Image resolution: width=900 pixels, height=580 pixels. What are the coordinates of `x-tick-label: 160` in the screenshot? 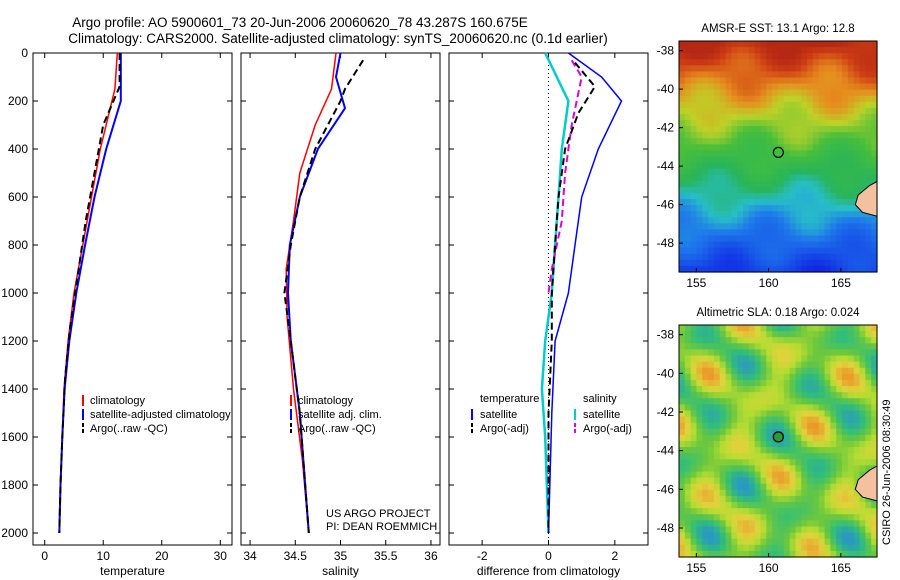 It's located at (769, 568).